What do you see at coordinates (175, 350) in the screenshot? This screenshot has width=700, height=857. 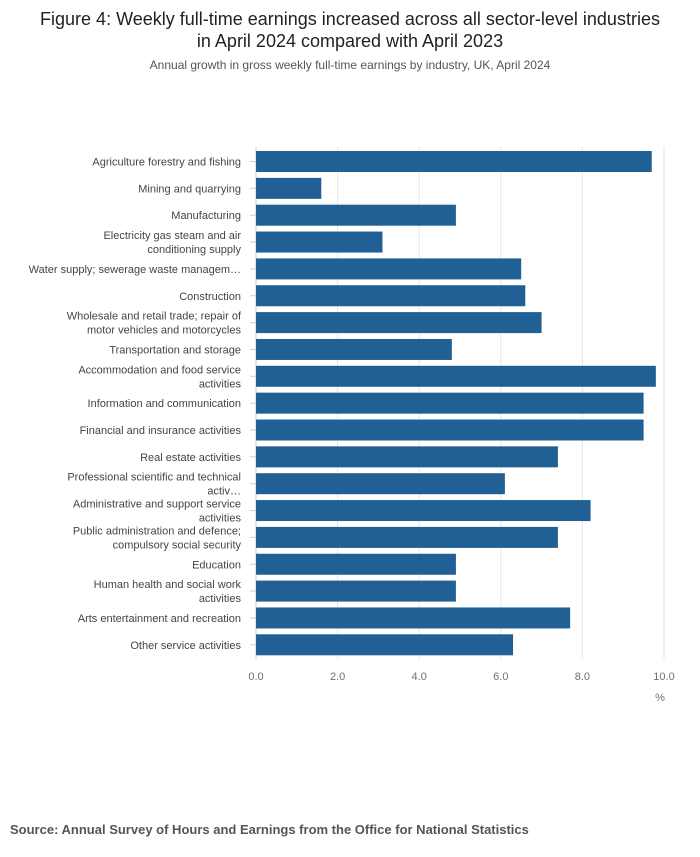 I see `category-label: Transportation and storage` at bounding box center [175, 350].